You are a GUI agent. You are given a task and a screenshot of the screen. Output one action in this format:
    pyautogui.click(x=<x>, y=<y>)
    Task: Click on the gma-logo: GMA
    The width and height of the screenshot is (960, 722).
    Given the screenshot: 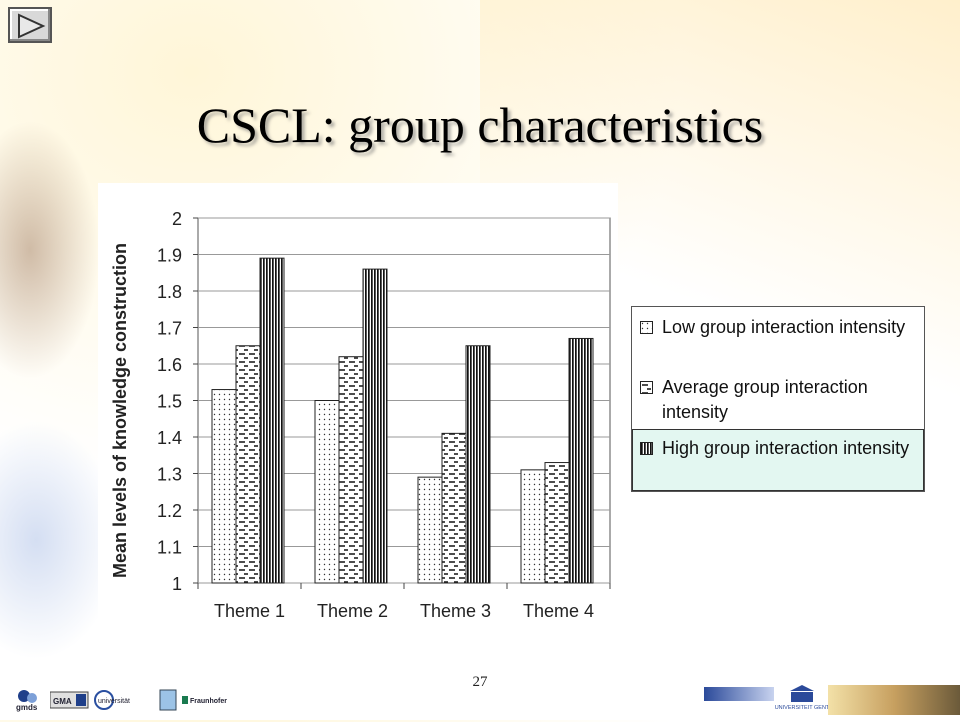 What is the action you would take?
    pyautogui.click(x=69, y=700)
    